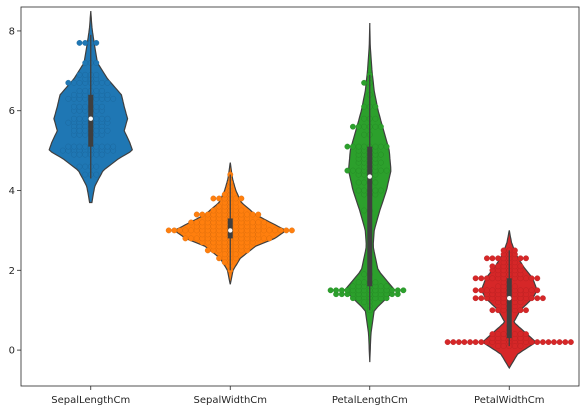 The image size is (585, 415). Describe the element at coordinates (90, 107) in the screenshot. I see `violin-group-SepalLengthCm` at that location.